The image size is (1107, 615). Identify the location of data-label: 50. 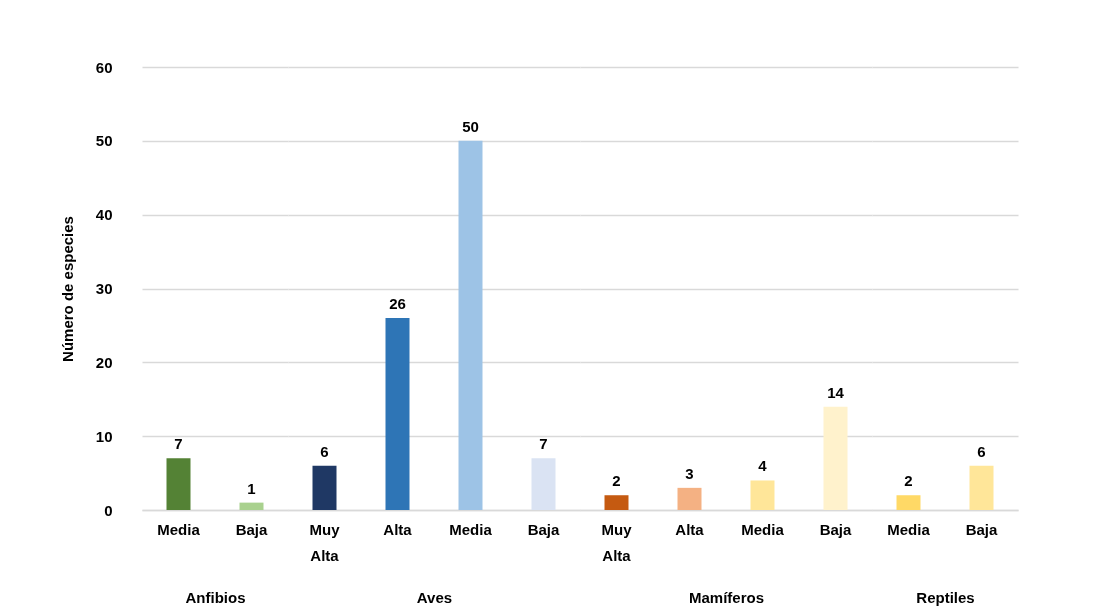
(470, 126).